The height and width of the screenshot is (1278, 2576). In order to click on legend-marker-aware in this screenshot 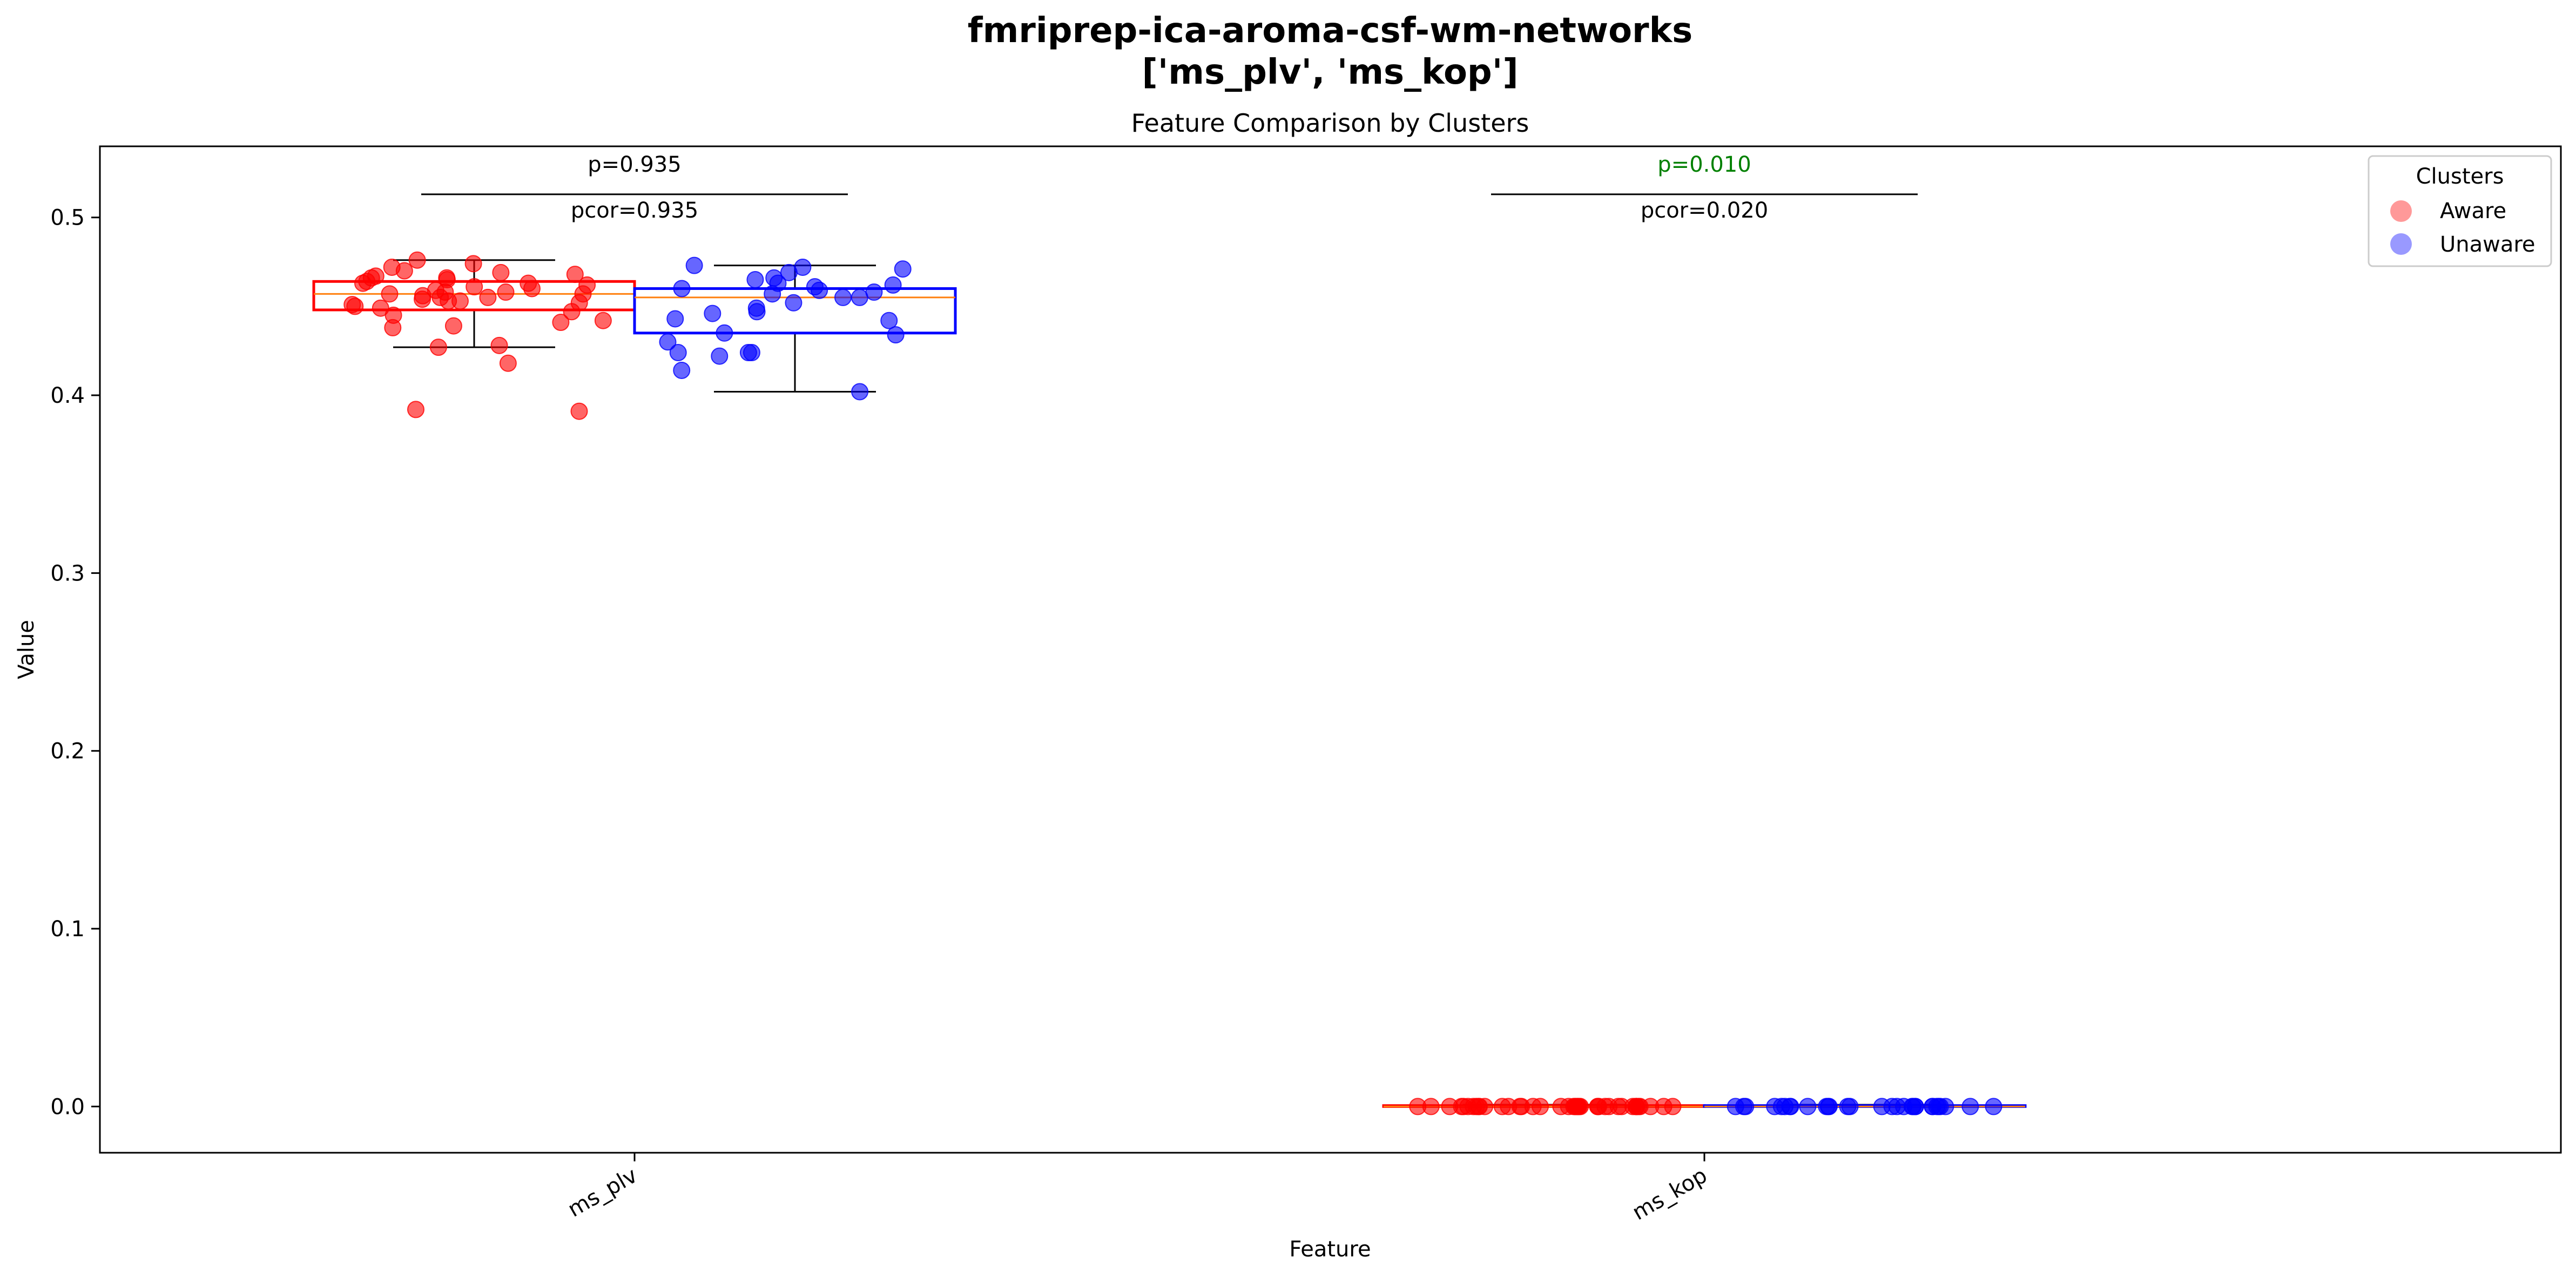, I will do `click(2401, 211)`.